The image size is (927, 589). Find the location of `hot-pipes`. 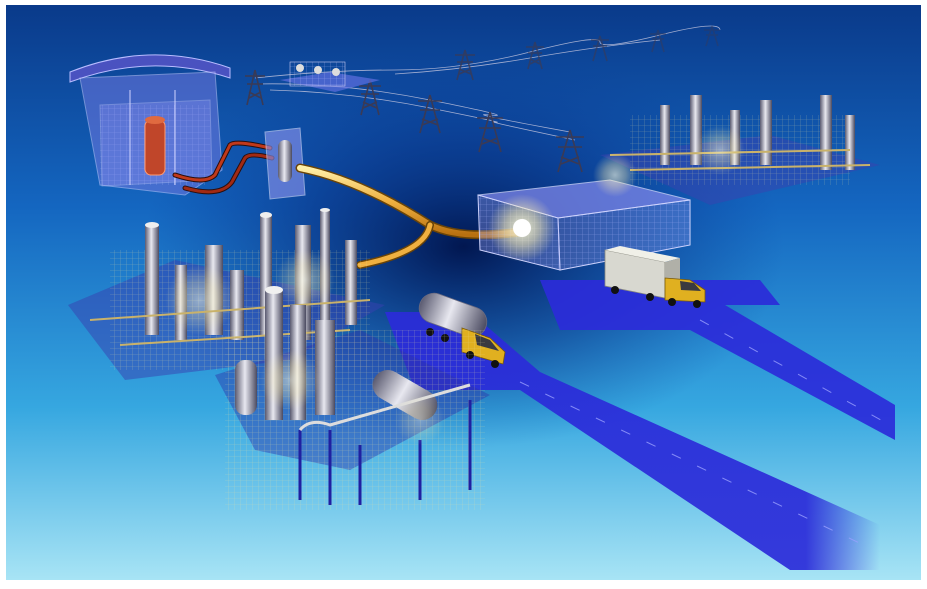

hot-pipes is located at coordinates (223, 167).